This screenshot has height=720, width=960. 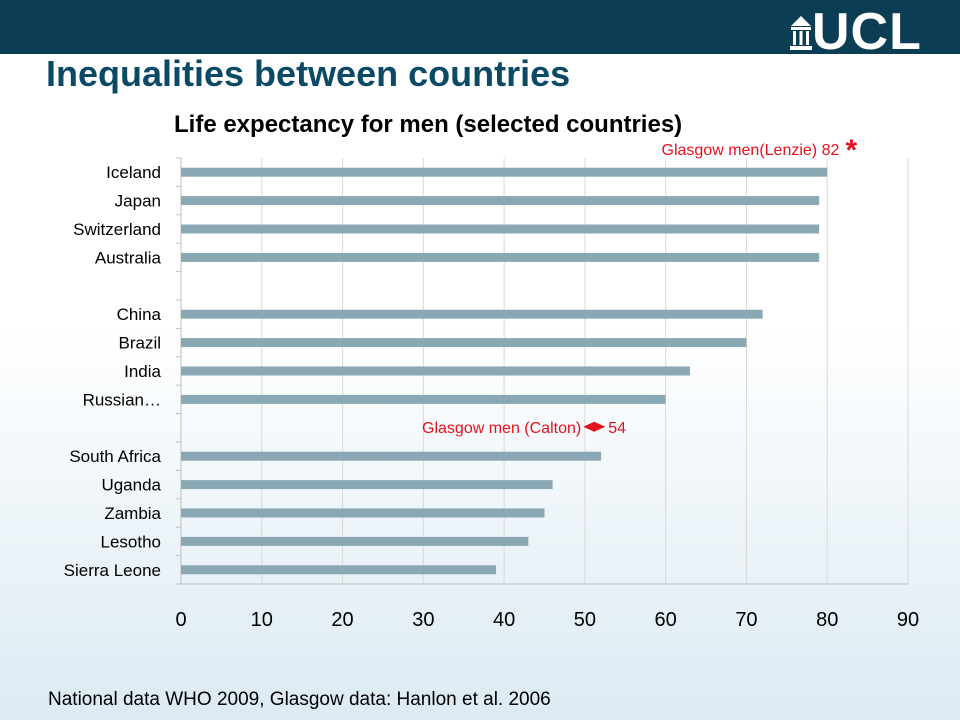 What do you see at coordinates (128, 257) in the screenshot?
I see `category-label: Australia` at bounding box center [128, 257].